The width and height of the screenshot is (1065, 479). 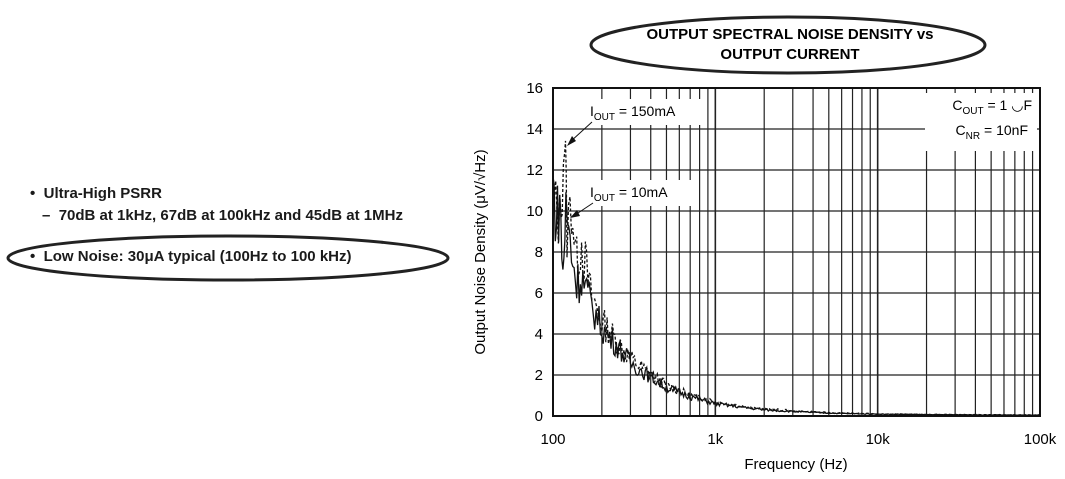 I want to click on x-axis-label: Frequency (Hz), so click(x=795, y=464).